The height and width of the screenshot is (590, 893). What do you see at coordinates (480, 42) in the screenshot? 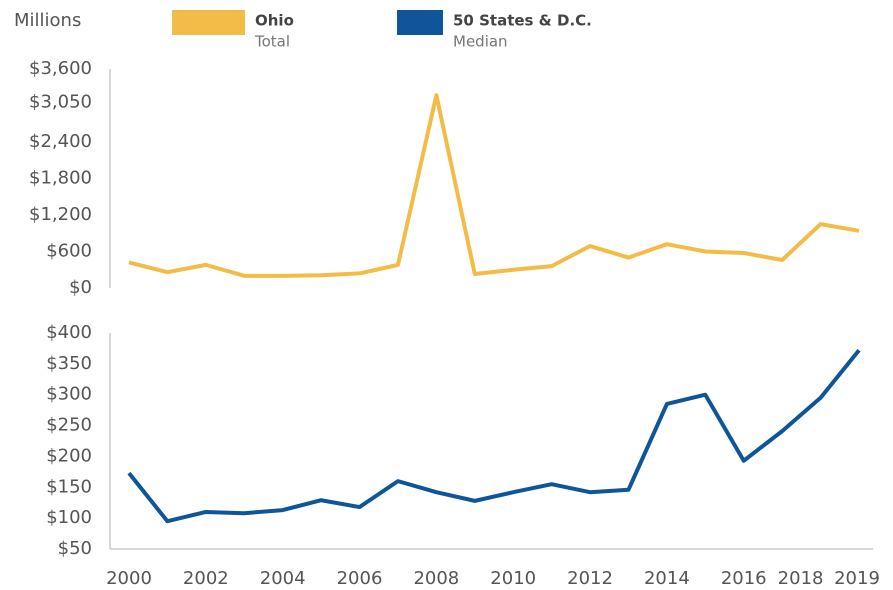
I see `legend-sublabel: Median` at bounding box center [480, 42].